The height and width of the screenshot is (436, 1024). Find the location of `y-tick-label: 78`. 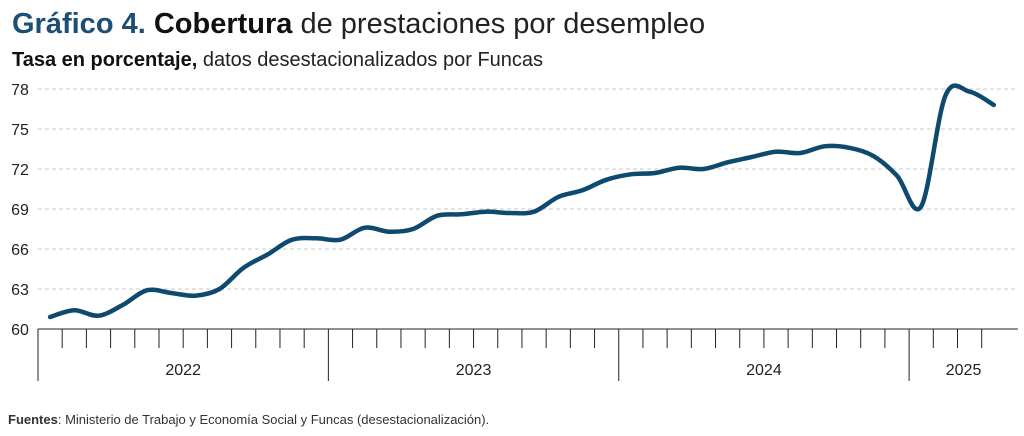

y-tick-label: 78 is located at coordinates (20, 90).